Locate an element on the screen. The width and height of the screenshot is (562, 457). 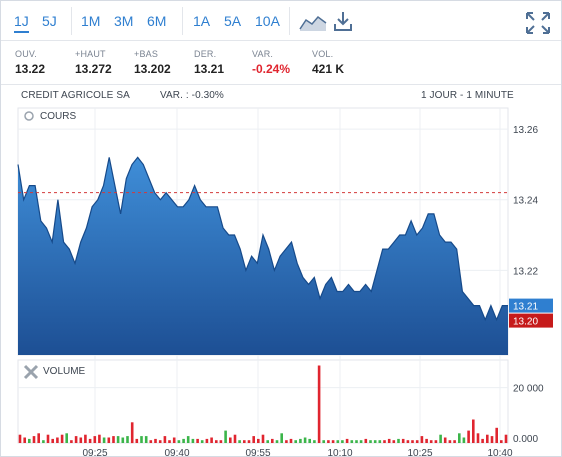
session-variation: VAR. : -0.30% is located at coordinates (192, 95).